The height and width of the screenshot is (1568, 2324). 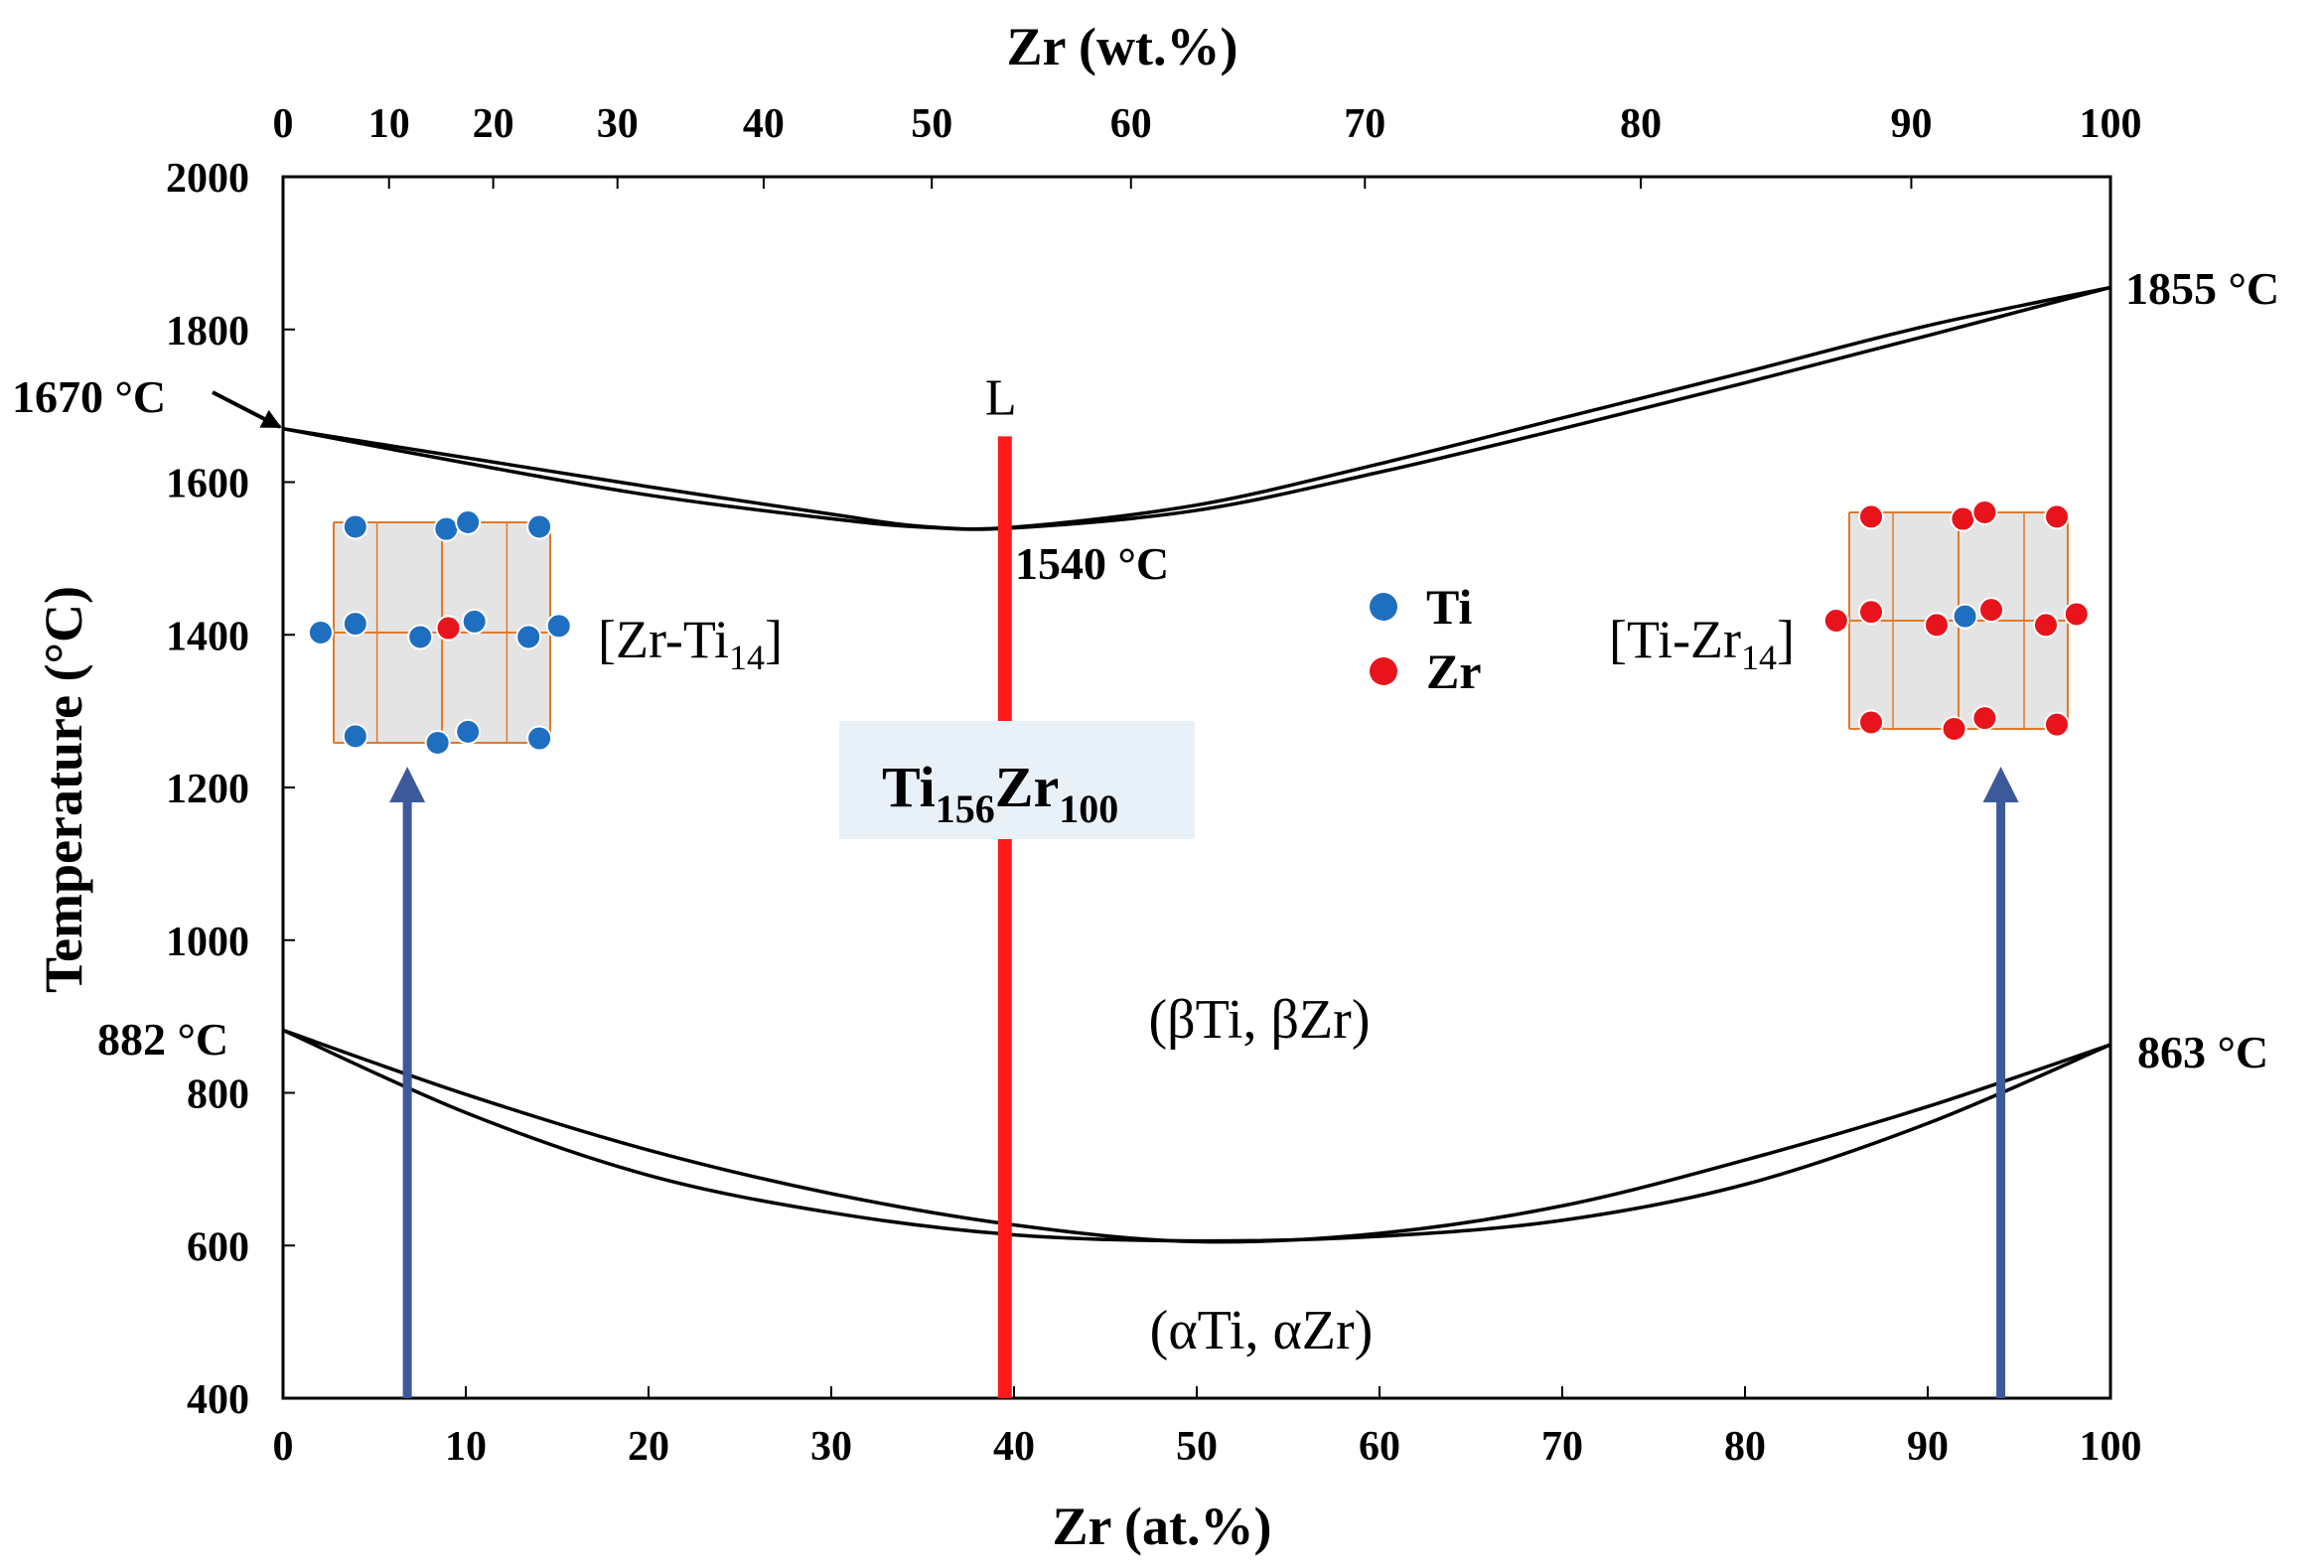 What do you see at coordinates (247, 409) in the screenshot?
I see `melting-ti-arrow` at bounding box center [247, 409].